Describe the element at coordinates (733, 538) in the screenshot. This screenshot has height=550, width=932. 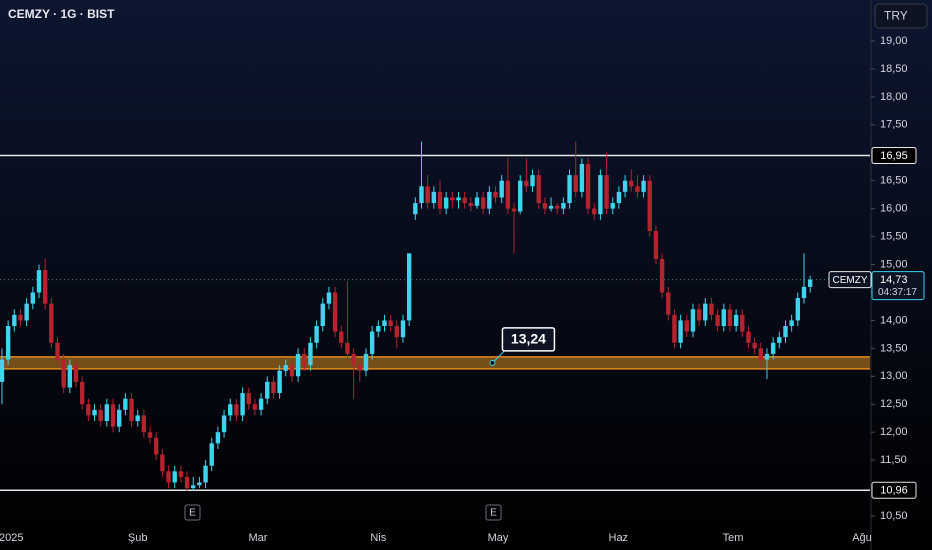
I see `x-tick-label: Tem` at that location.